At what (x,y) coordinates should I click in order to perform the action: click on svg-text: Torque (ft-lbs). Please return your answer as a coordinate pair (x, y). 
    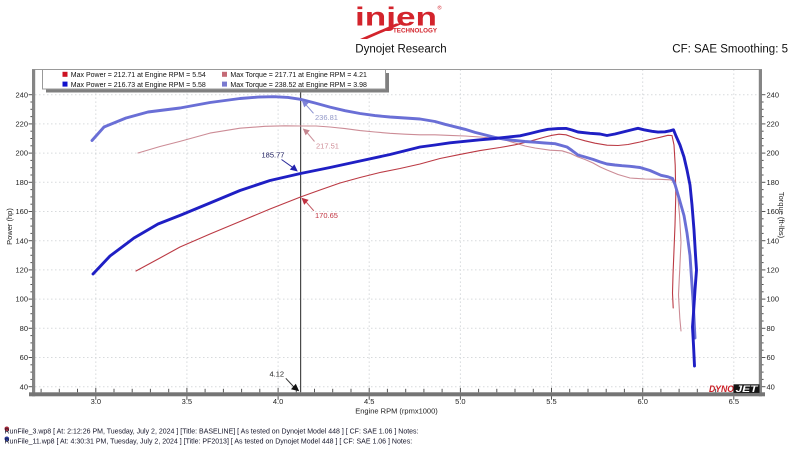
    Looking at the image, I should click on (781, 215).